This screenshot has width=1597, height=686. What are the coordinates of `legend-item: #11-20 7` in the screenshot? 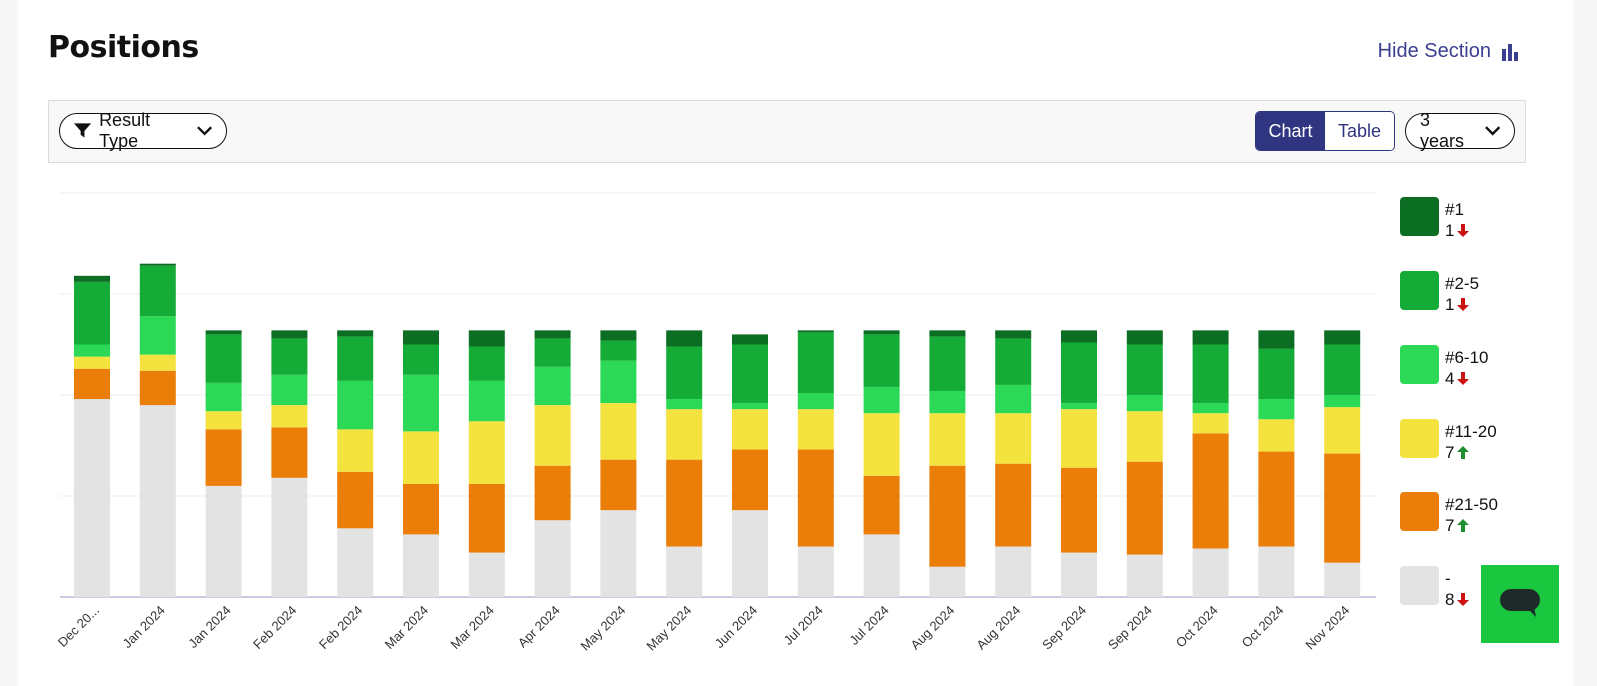 It's located at (1448, 441).